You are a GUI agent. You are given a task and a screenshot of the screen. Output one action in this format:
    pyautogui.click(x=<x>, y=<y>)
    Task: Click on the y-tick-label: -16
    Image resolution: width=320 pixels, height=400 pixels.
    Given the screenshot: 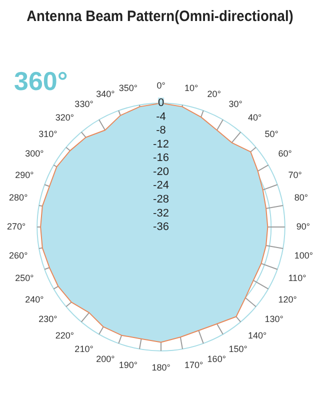 What is the action you would take?
    pyautogui.click(x=161, y=158)
    